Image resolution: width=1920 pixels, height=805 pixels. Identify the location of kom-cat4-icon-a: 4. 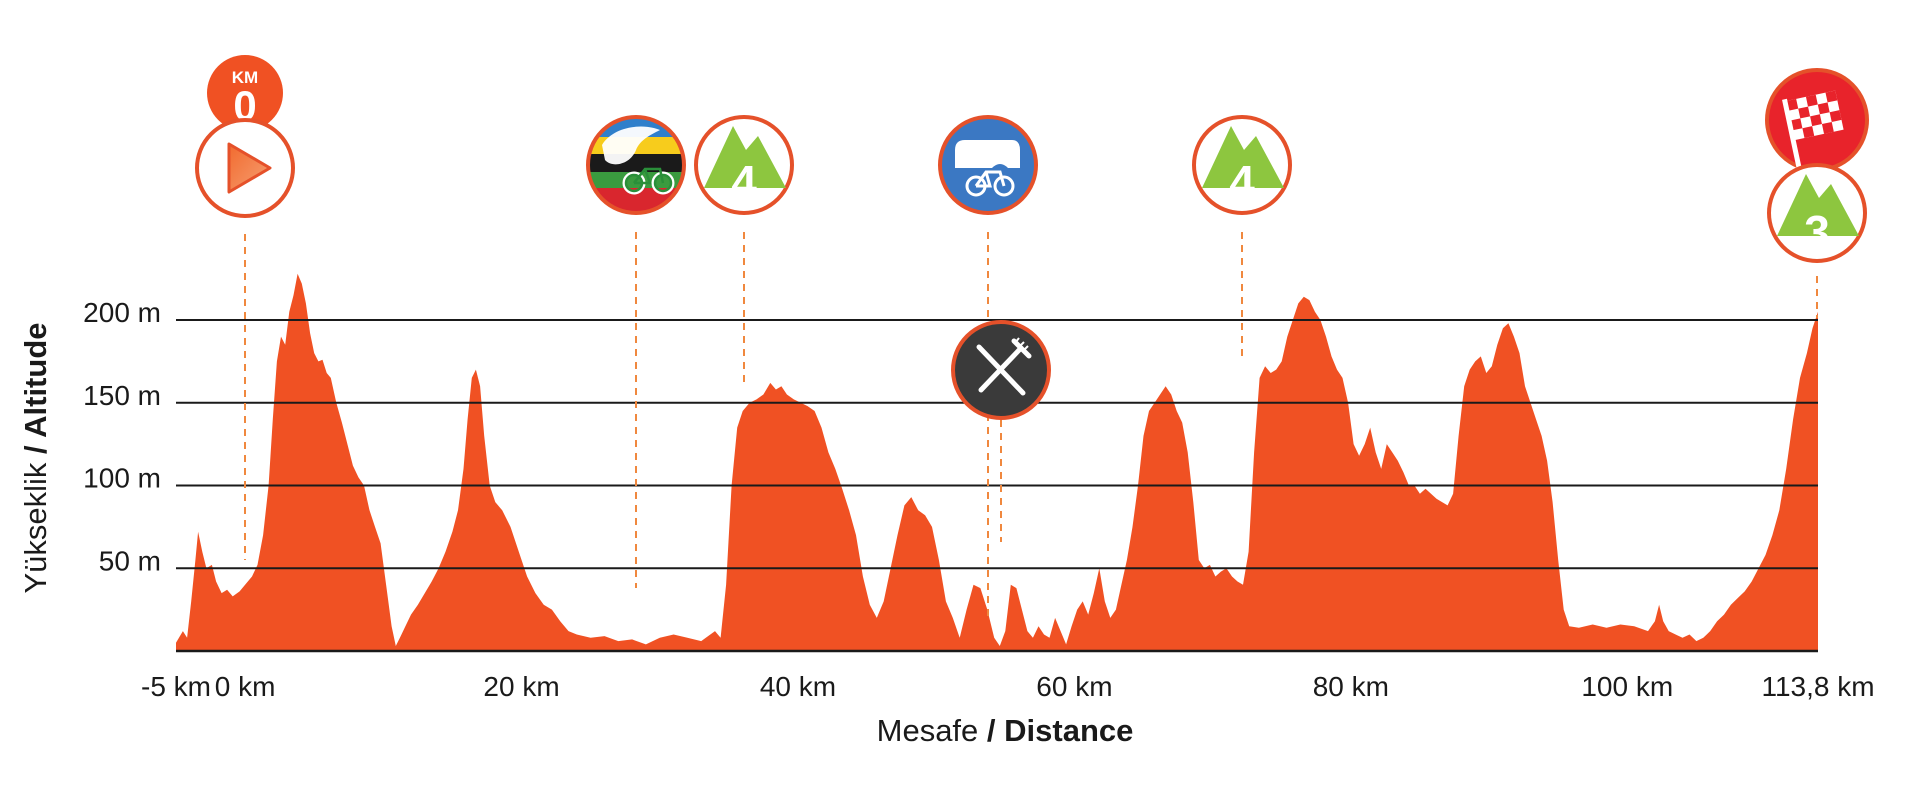
(744, 165).